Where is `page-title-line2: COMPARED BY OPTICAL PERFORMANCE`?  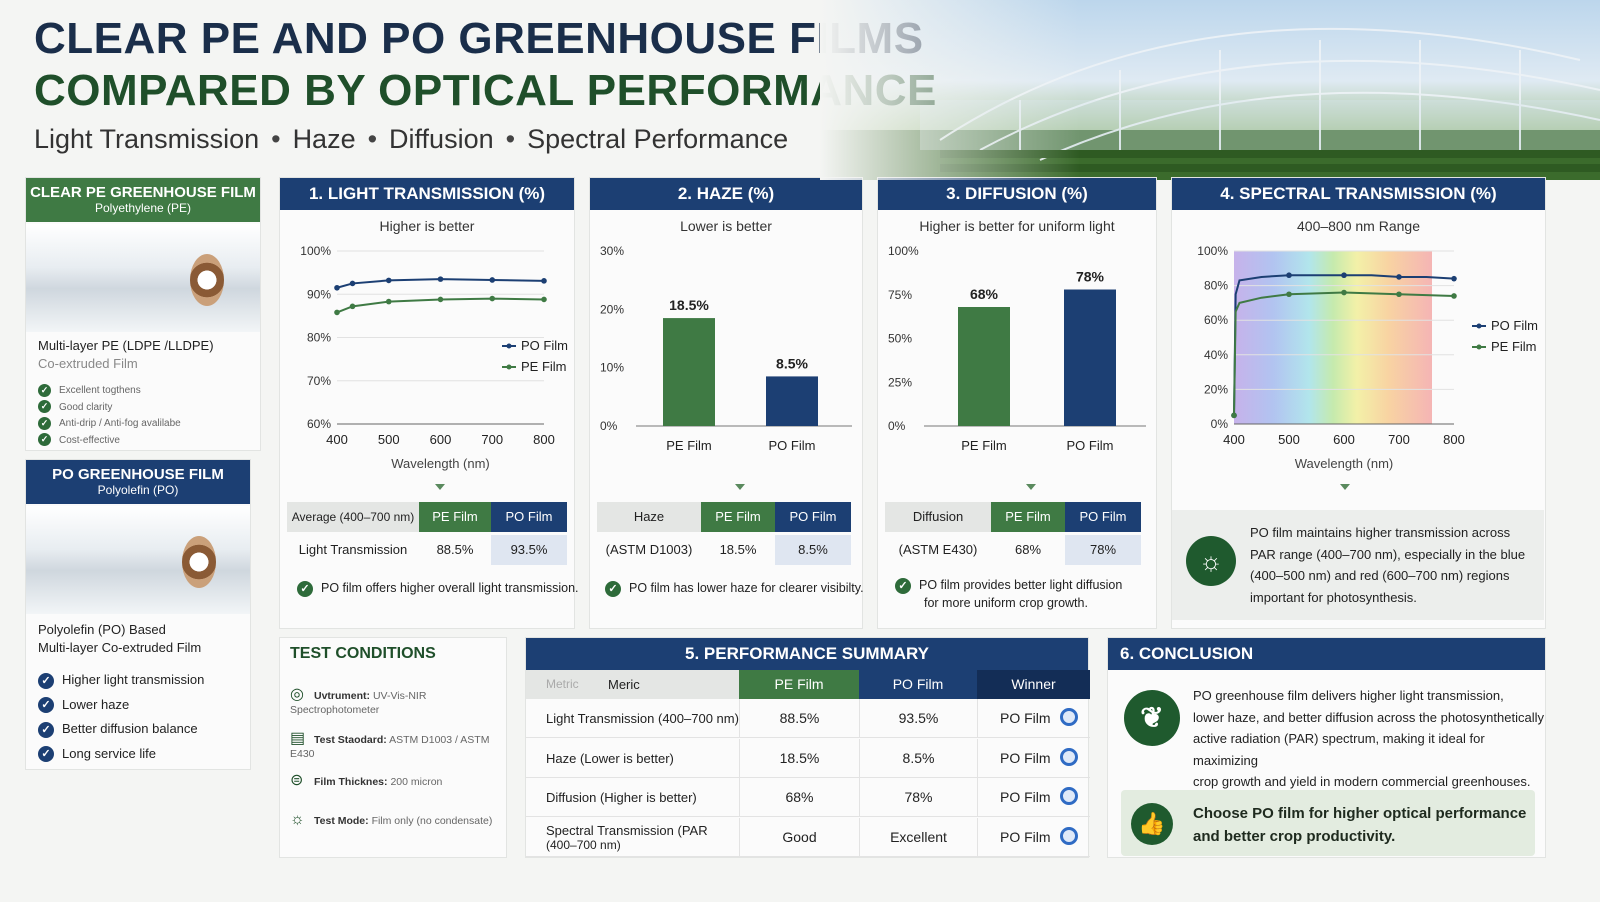 page-title-line2: COMPARED BY OPTICAL PERFORMANCE is located at coordinates (485, 90).